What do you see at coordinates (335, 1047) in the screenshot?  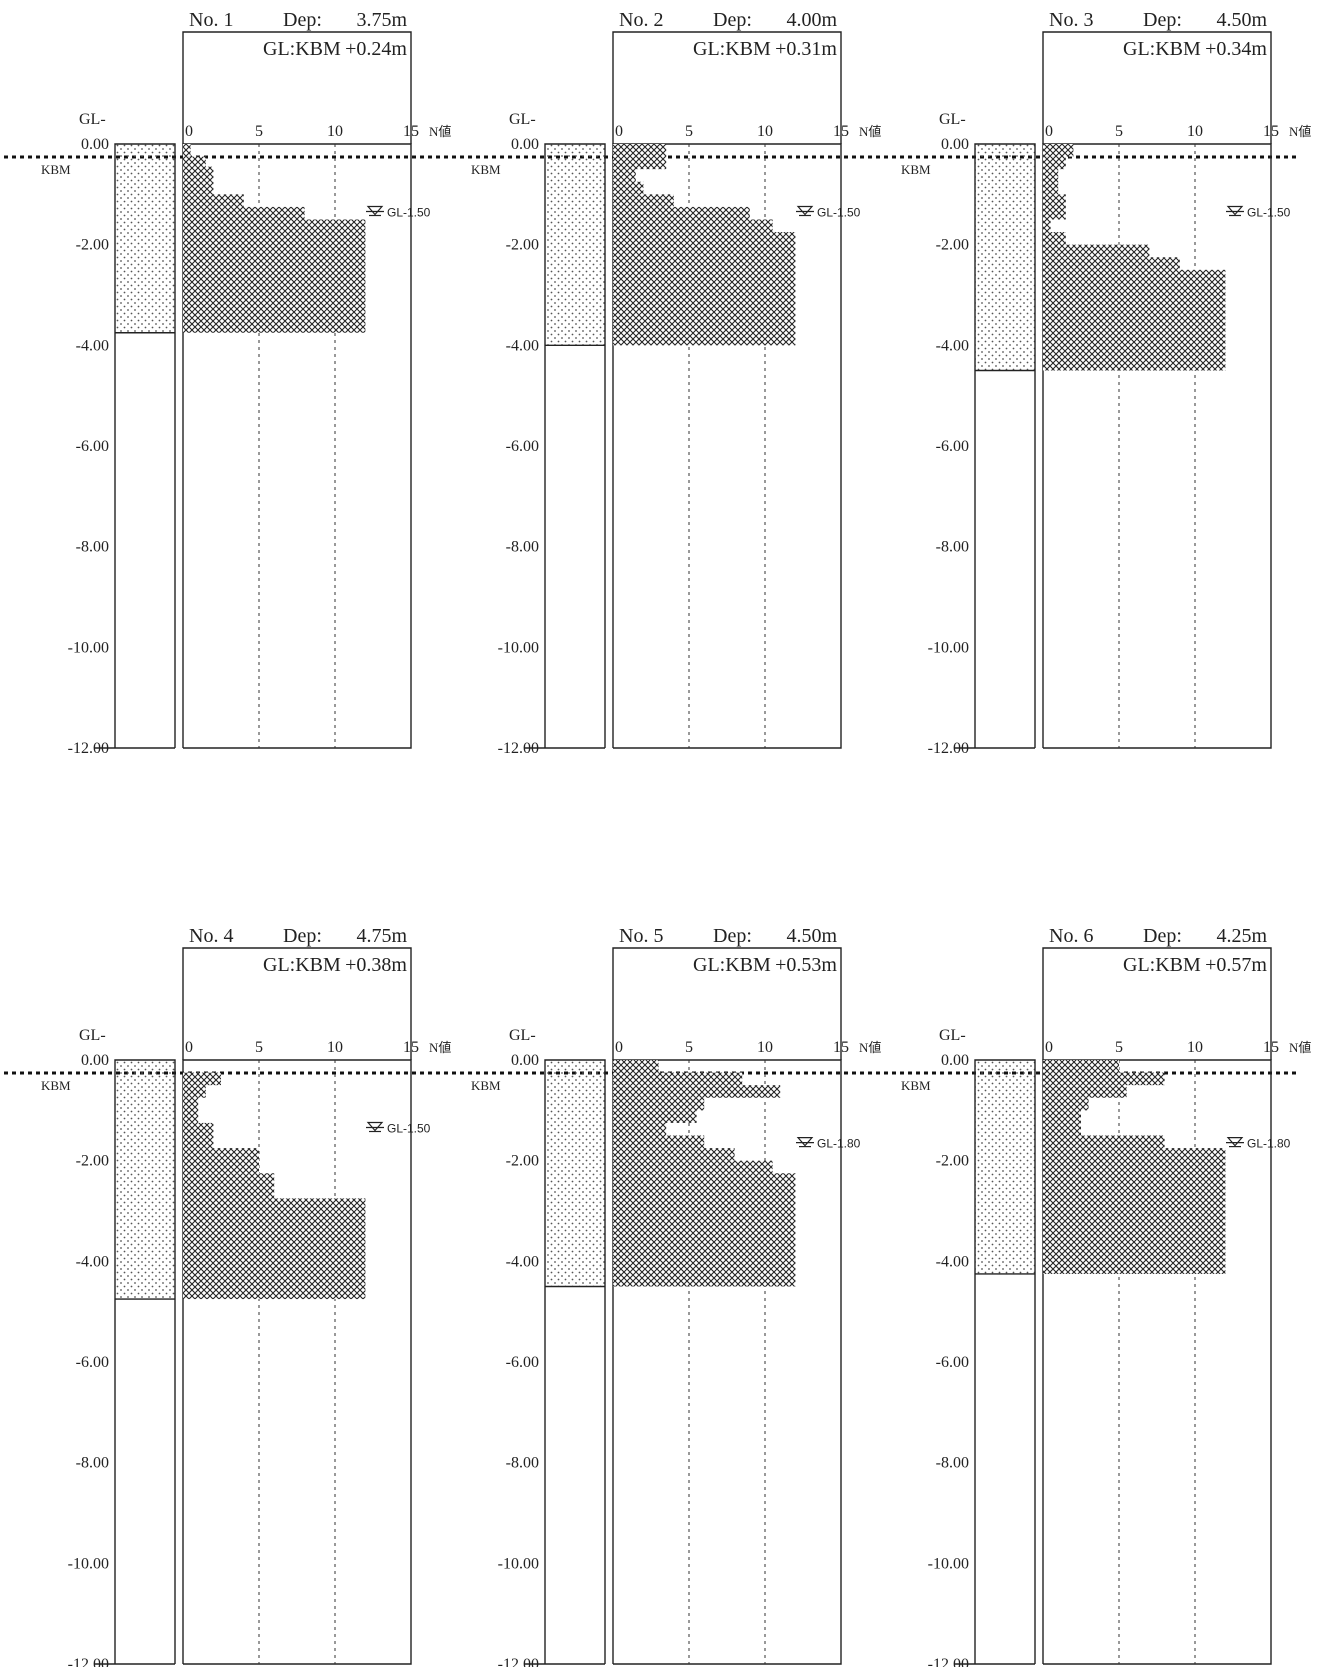 I see `n-tick-label: 10` at bounding box center [335, 1047].